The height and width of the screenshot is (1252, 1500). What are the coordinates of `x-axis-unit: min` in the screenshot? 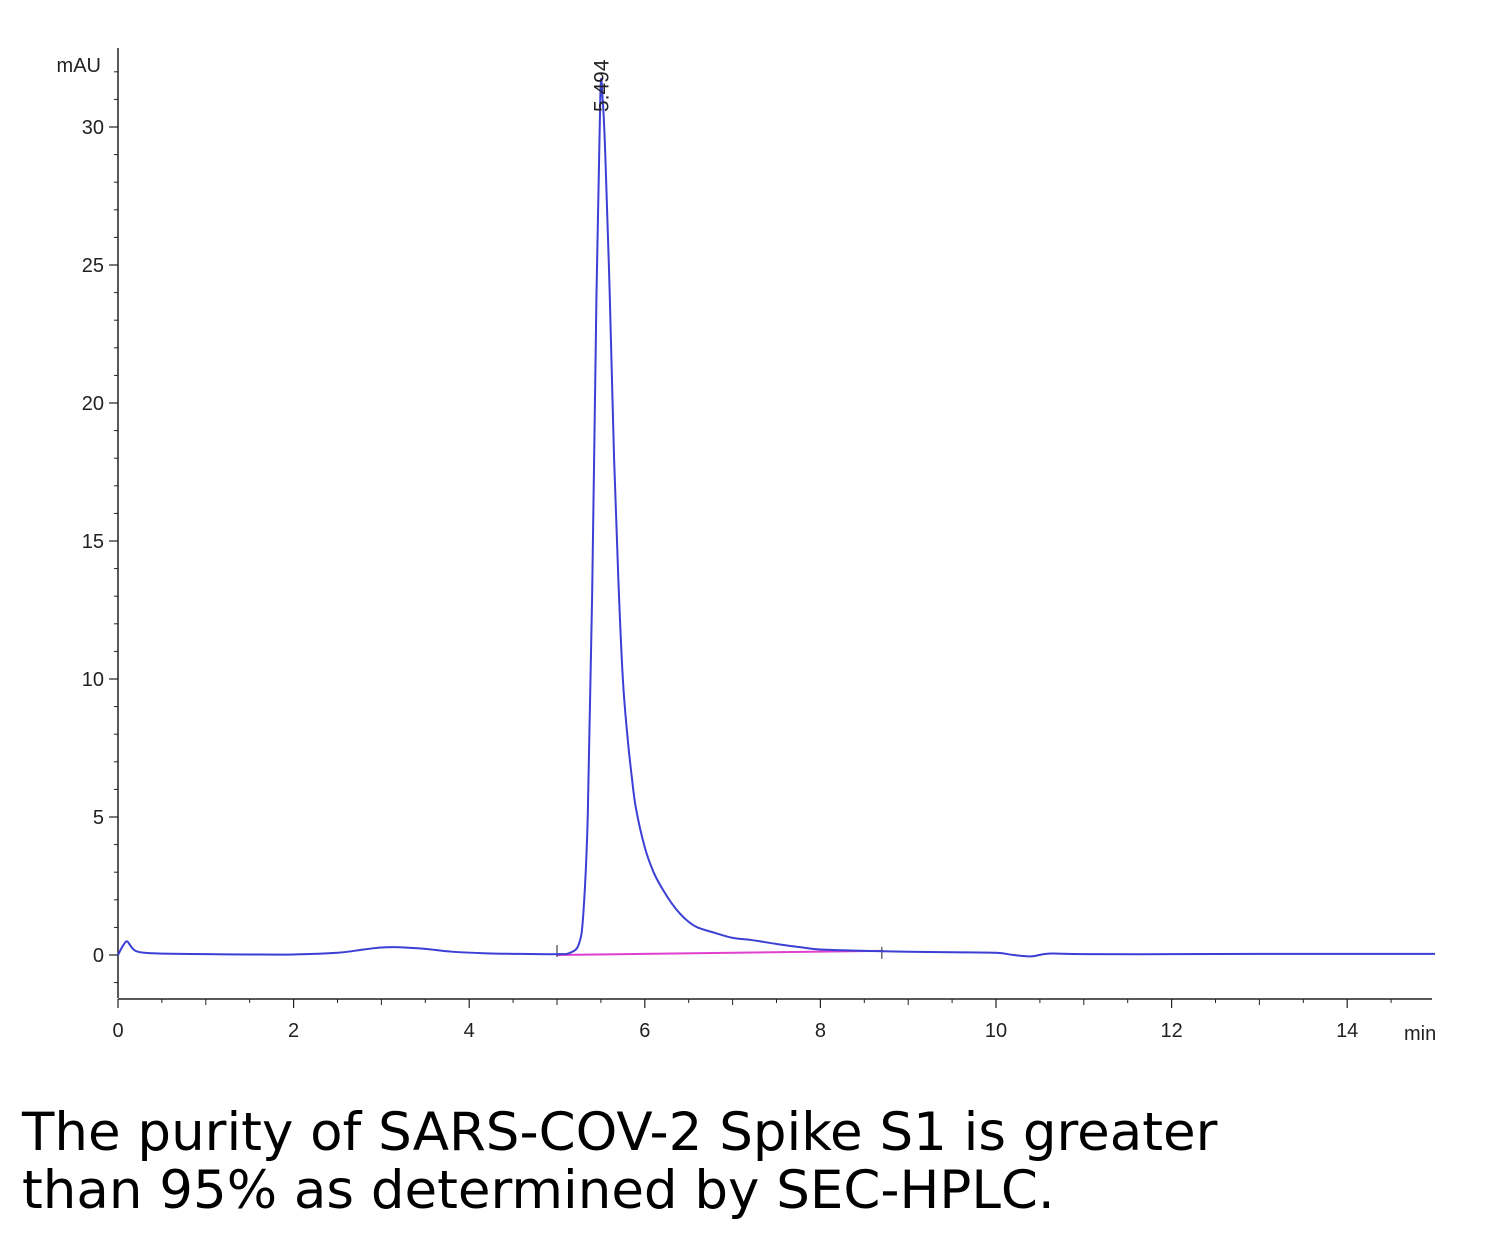 It's located at (1420, 1034).